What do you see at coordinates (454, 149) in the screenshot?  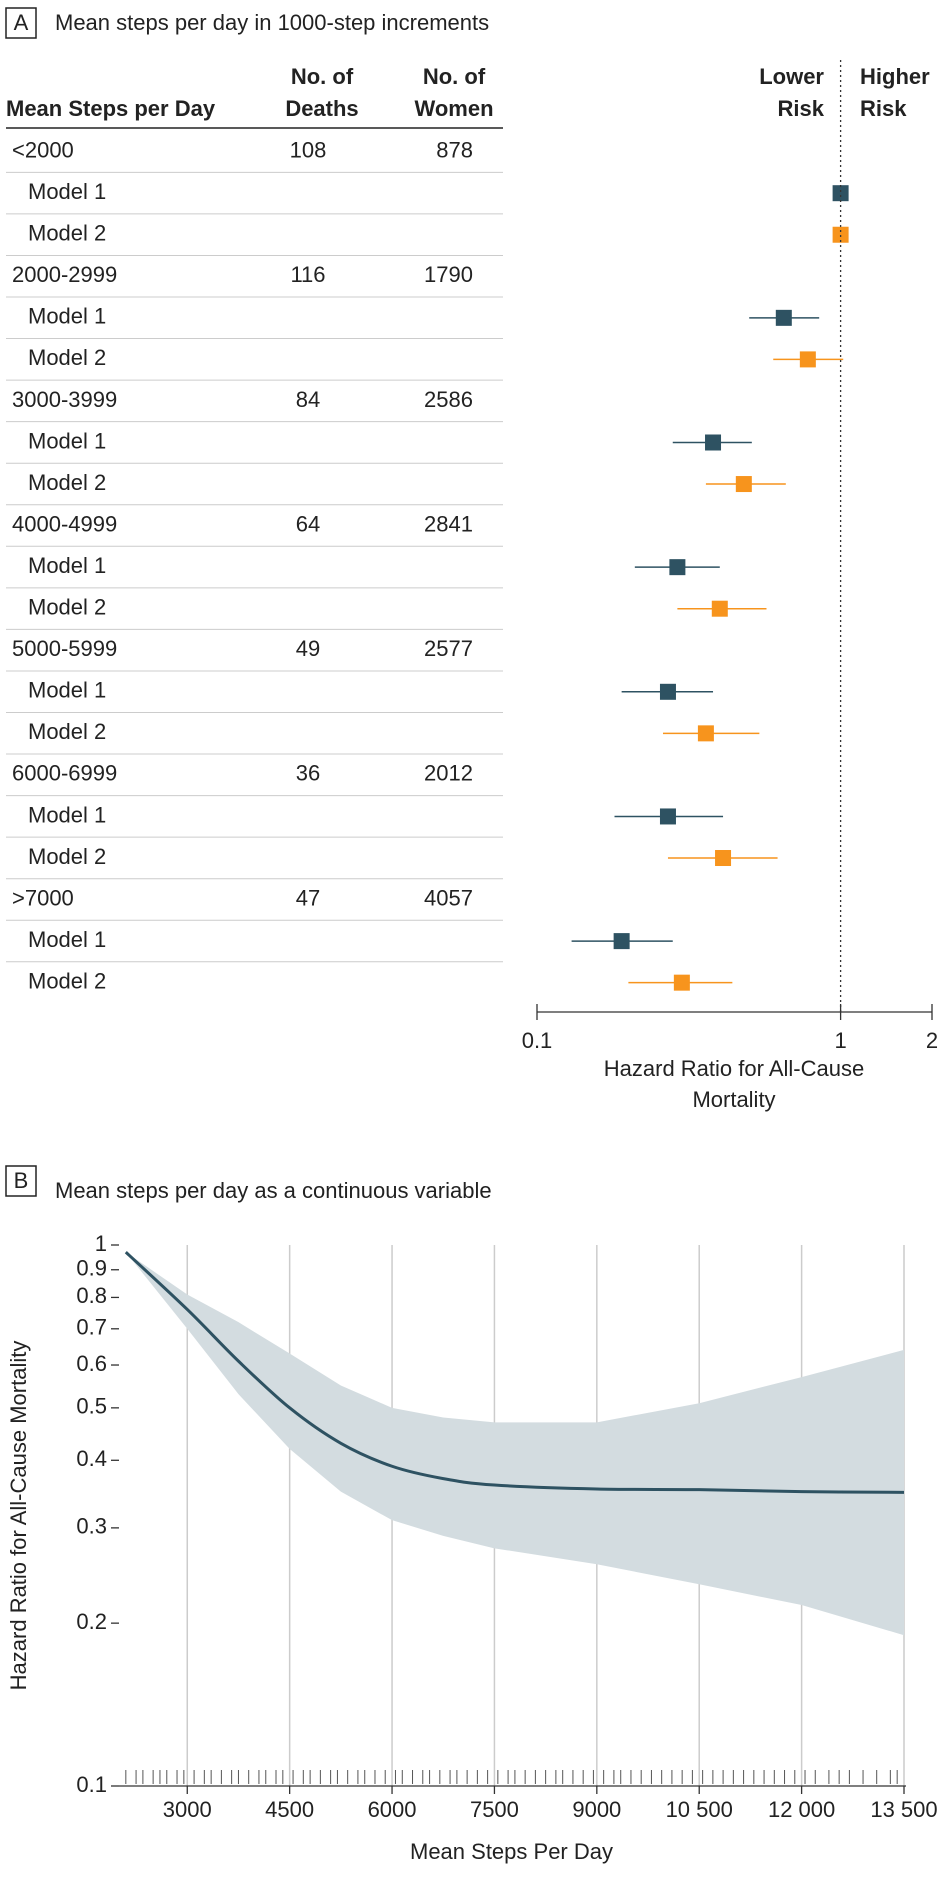 I see `women: 878` at bounding box center [454, 149].